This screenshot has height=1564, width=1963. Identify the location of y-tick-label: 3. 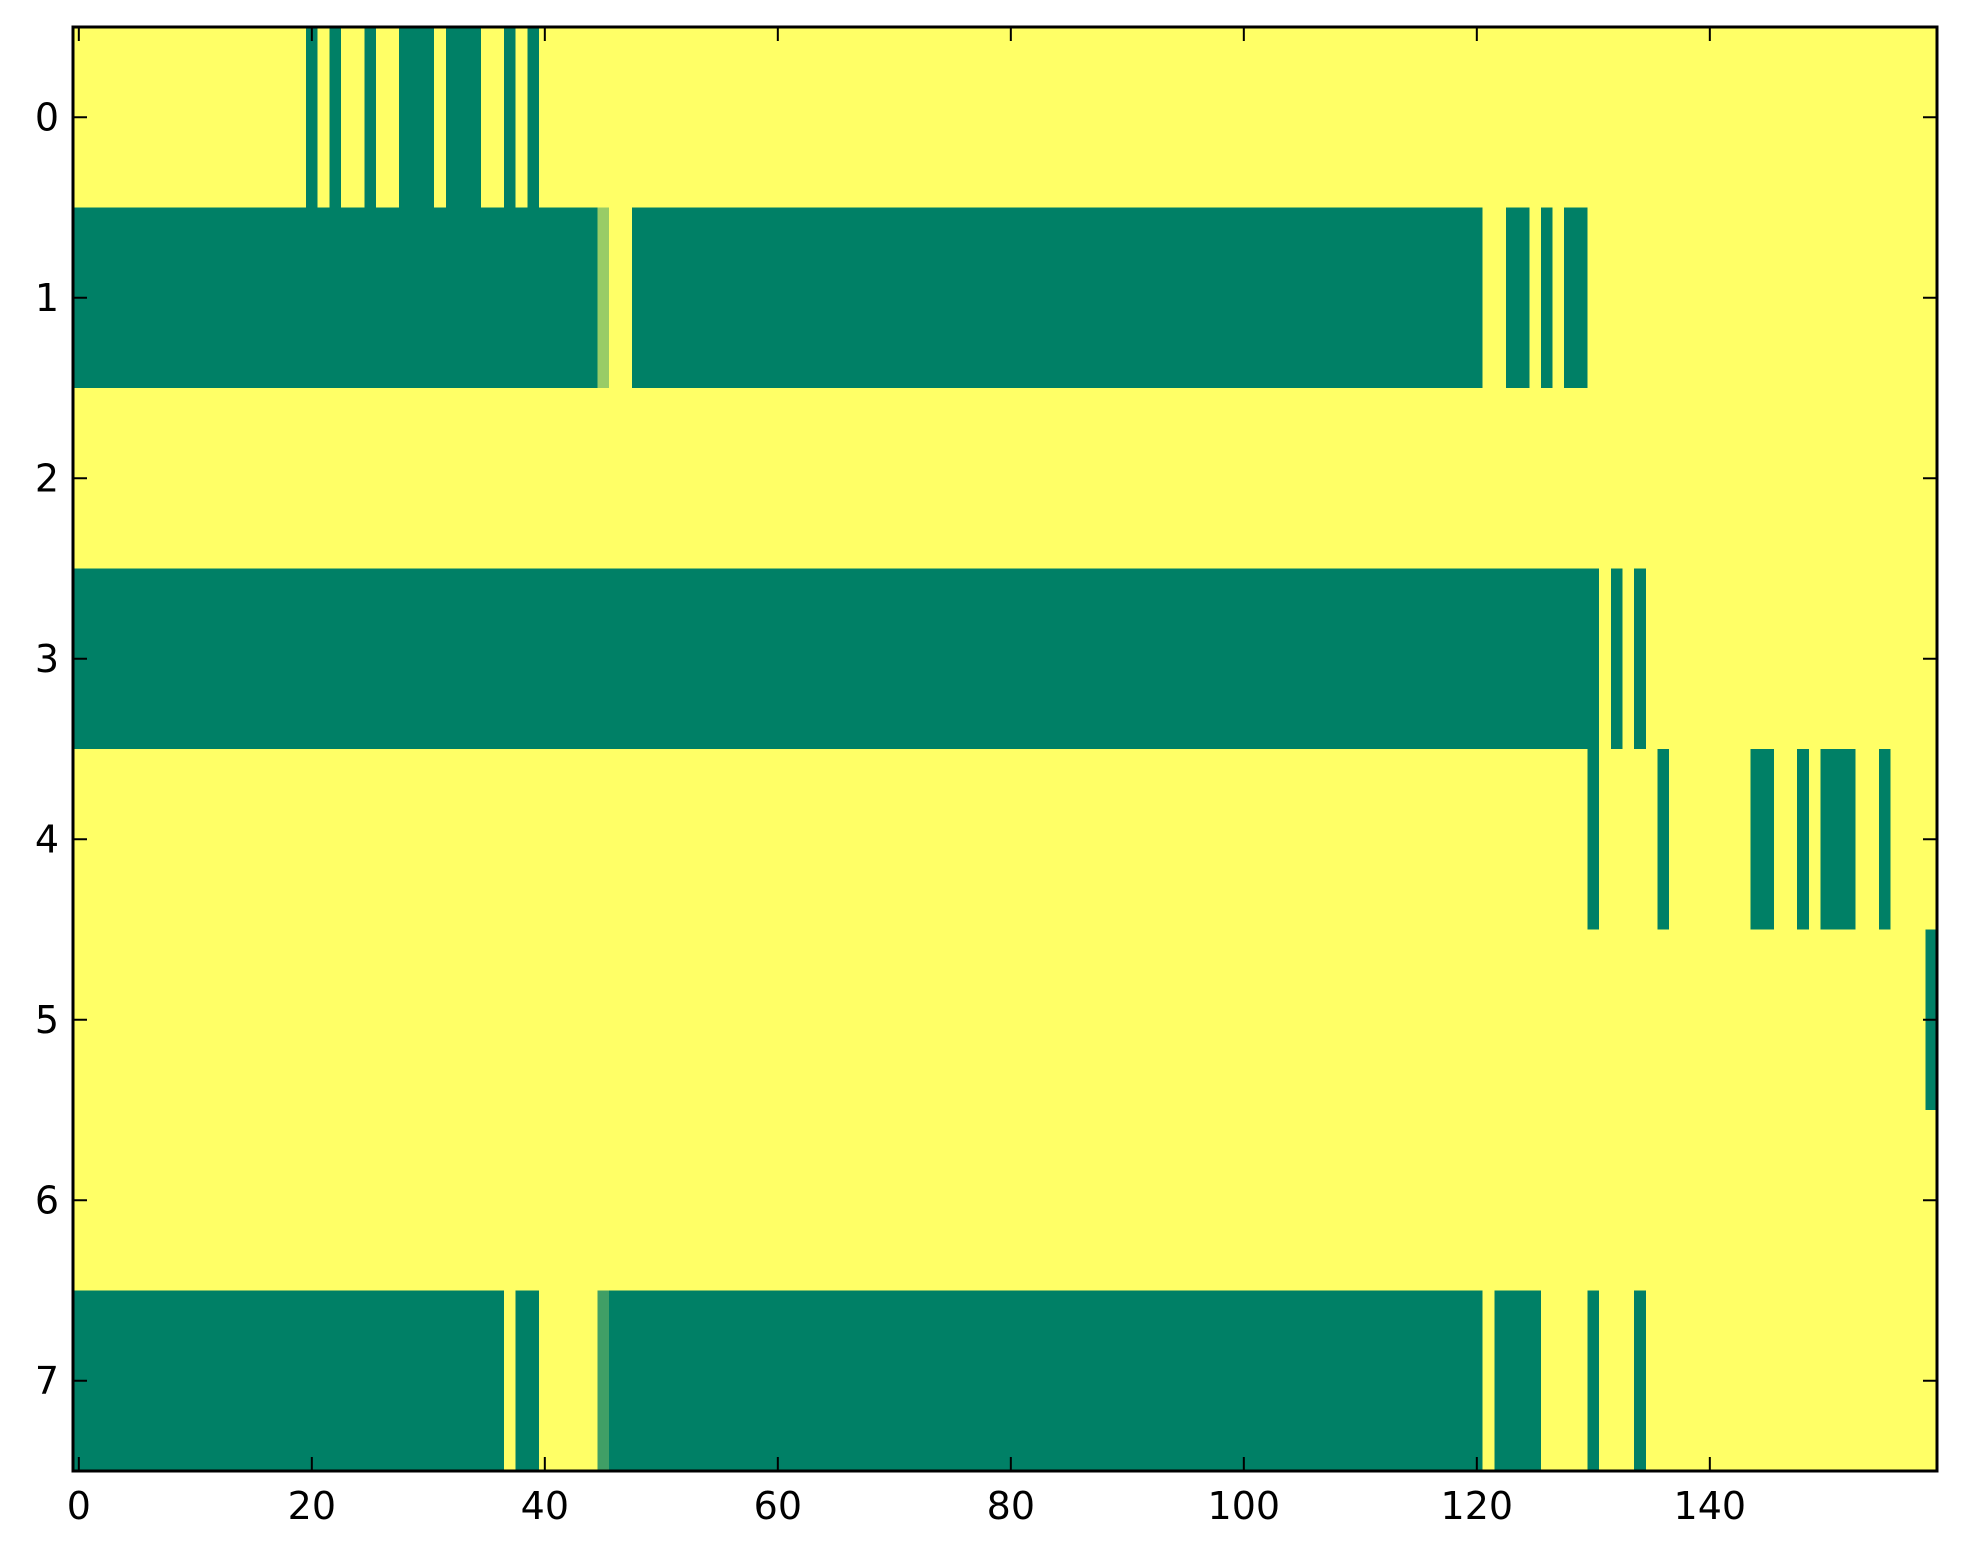
(47, 659).